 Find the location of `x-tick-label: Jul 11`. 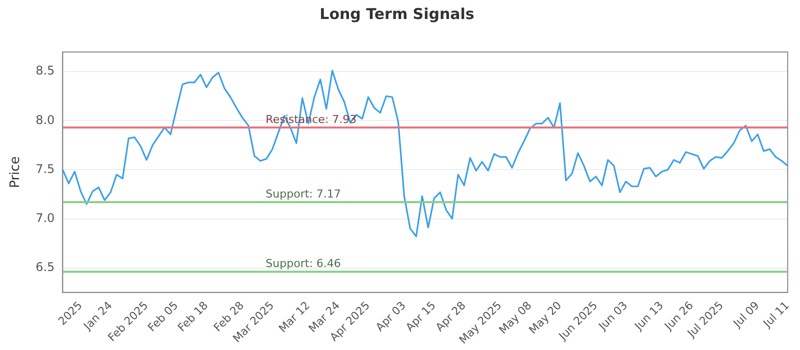

x-tick-label: Jul 11 is located at coordinates (776, 314).